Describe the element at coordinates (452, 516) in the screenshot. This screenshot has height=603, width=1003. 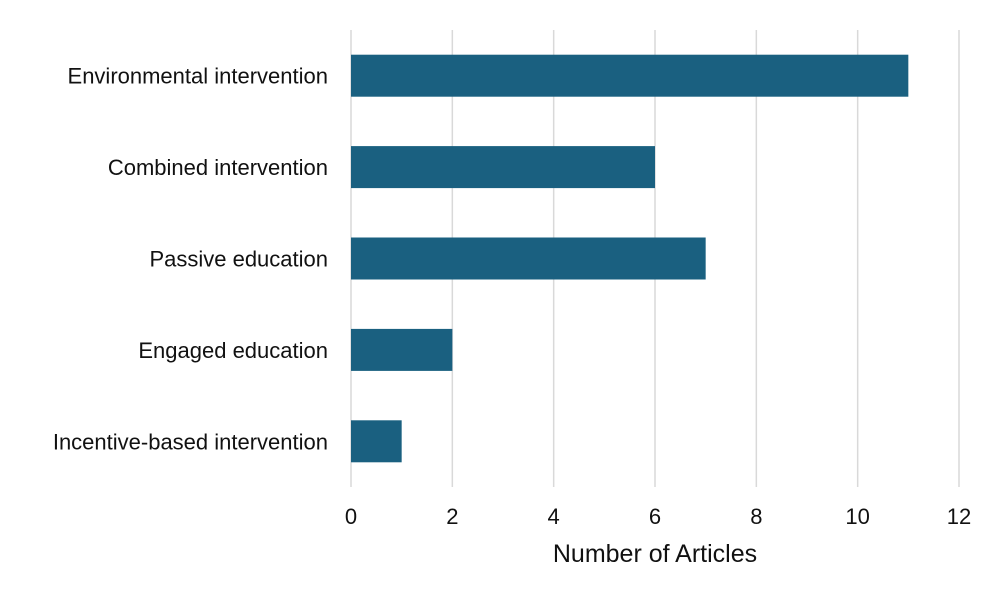
I see `x-tick-label: 2` at that location.